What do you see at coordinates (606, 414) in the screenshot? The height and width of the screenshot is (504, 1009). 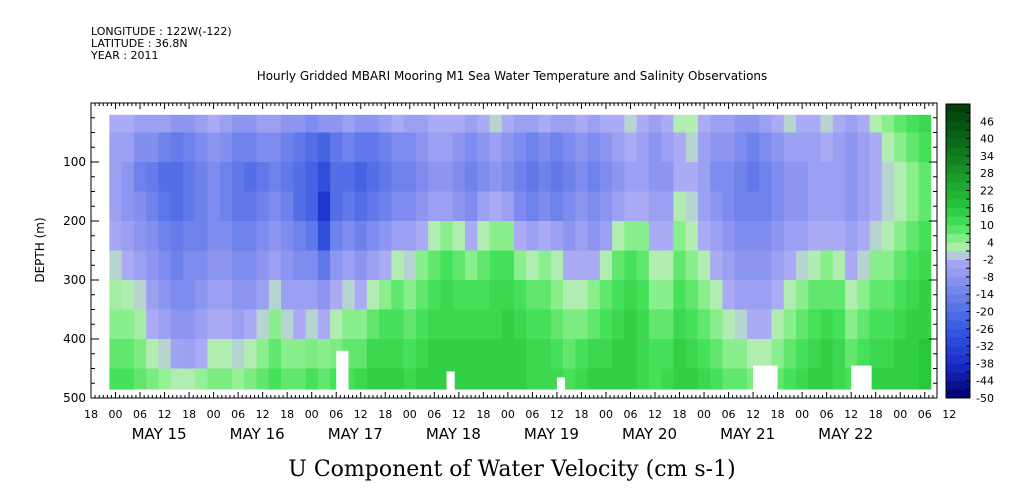 I see `x-tick-label: 00` at bounding box center [606, 414].